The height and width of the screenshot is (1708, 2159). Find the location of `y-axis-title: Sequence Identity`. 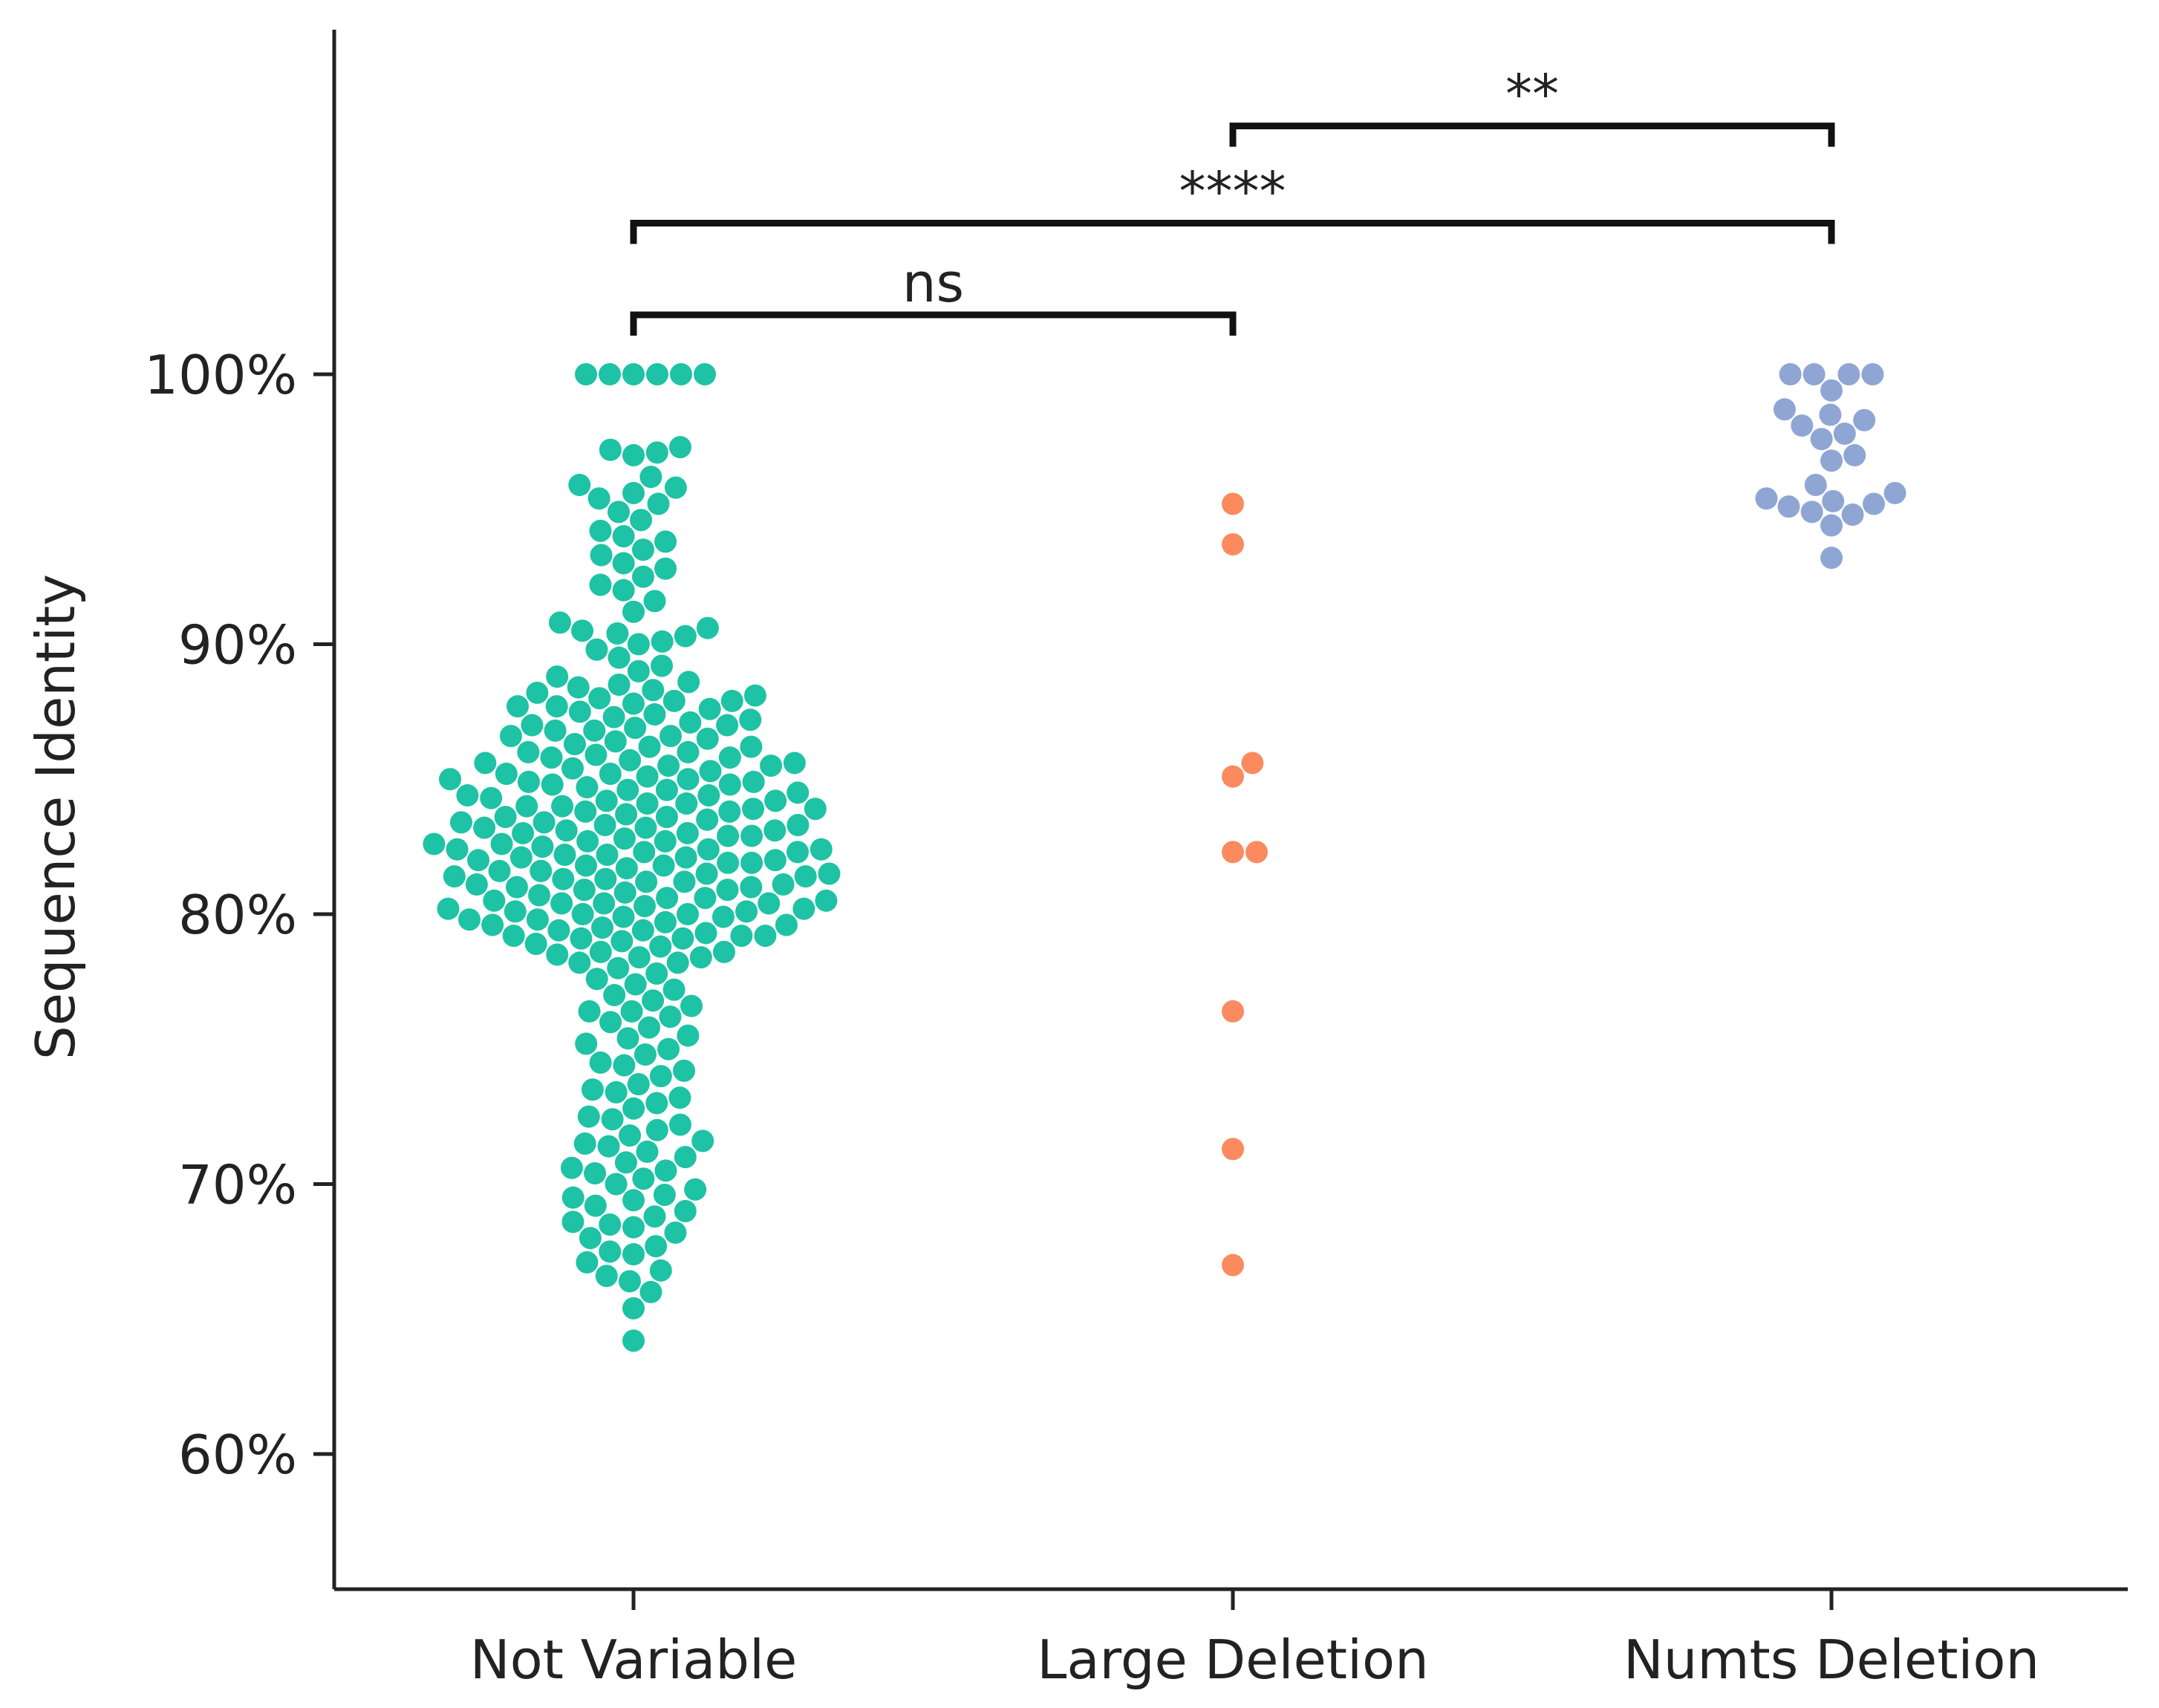

y-axis-title: Sequence Identity is located at coordinates (56, 817).